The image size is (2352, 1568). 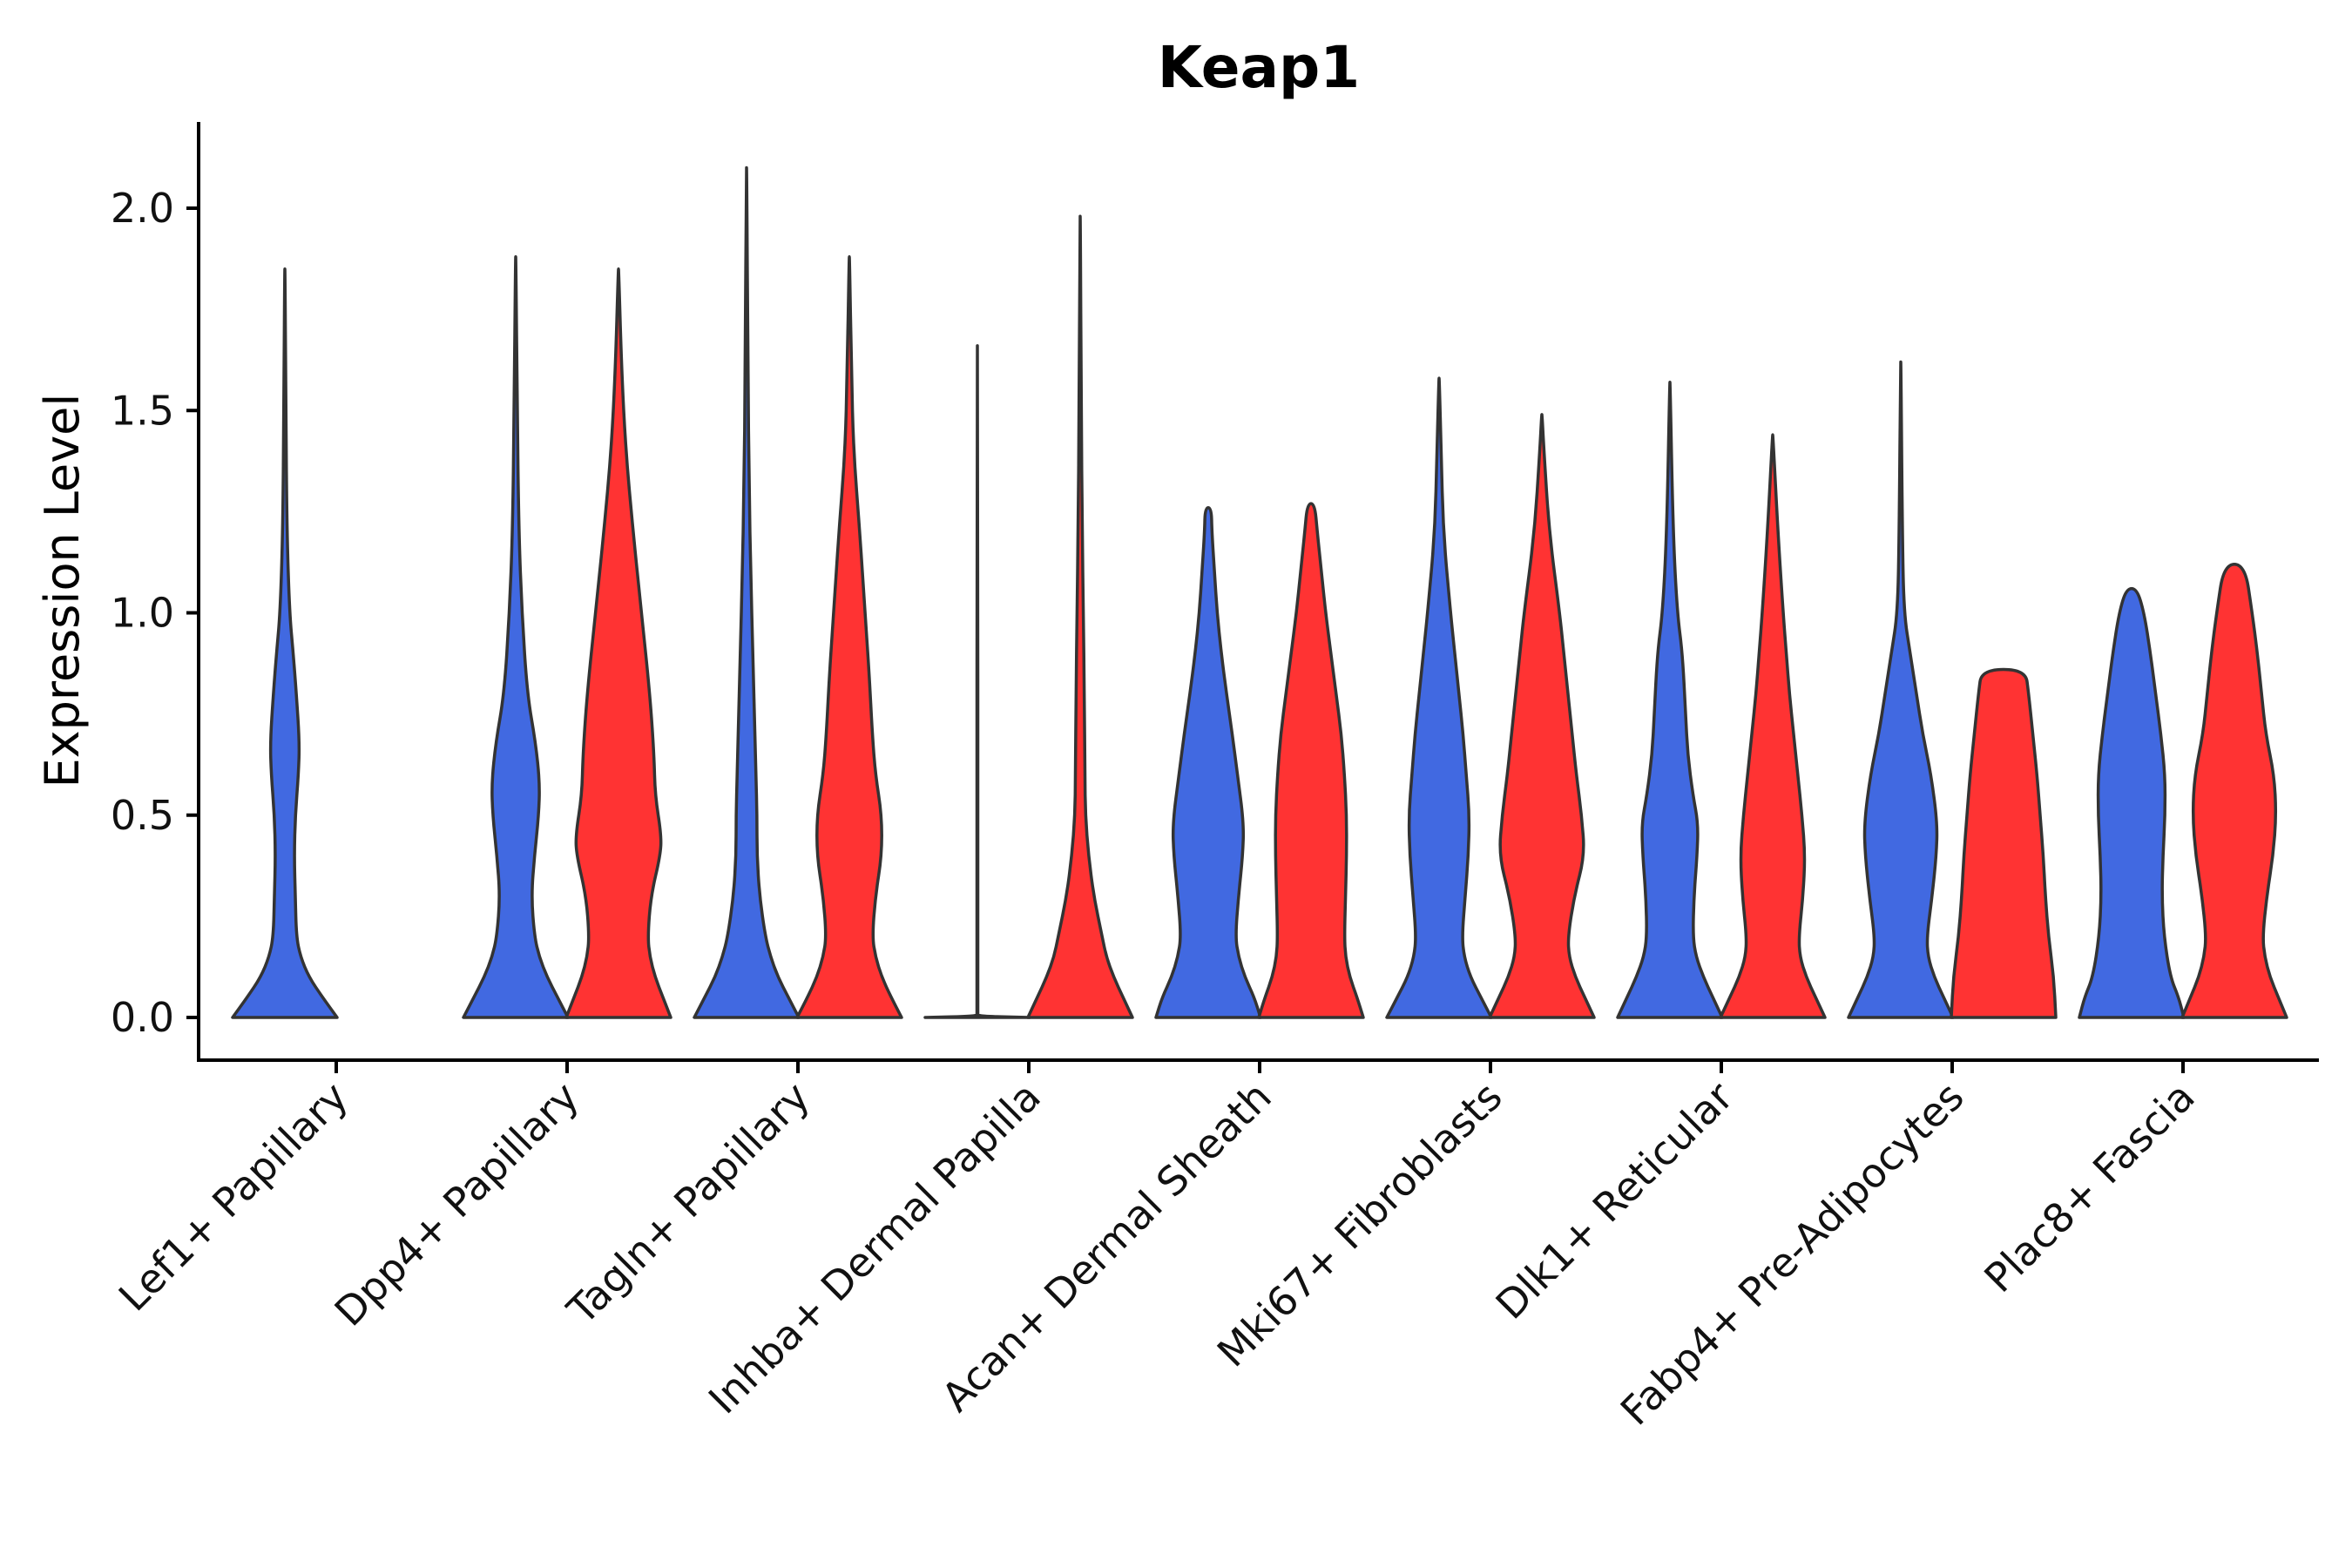 I want to click on x-tick-label-dlk1-reticular: Dlk1+ Reticular, so click(x=1615, y=1201).